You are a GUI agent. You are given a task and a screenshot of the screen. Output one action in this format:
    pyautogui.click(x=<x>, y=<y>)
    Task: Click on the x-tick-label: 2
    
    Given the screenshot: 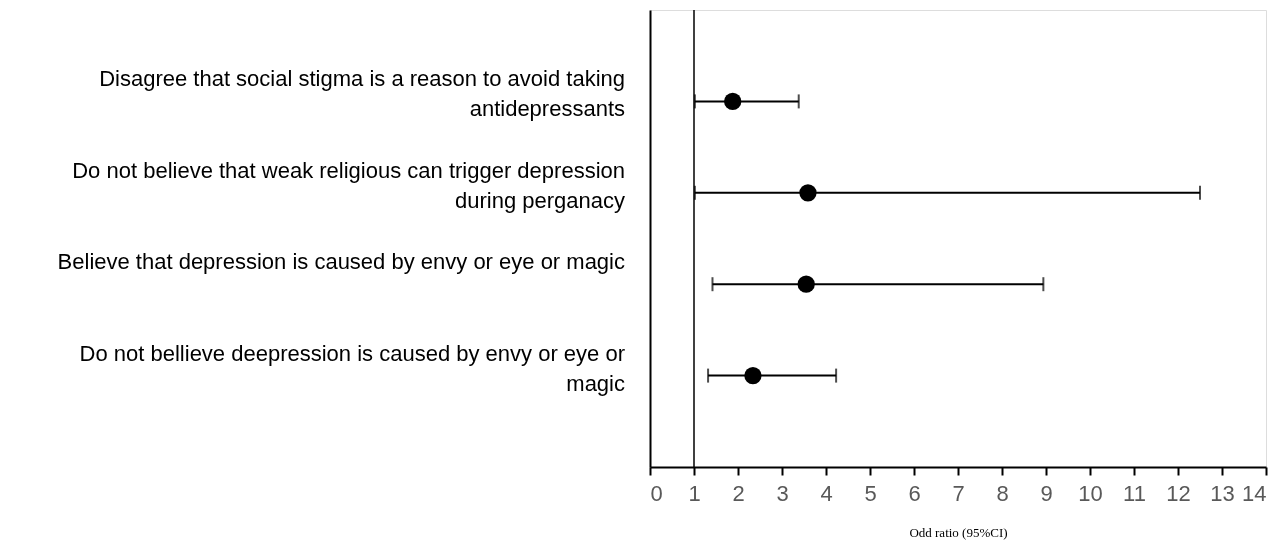 What is the action you would take?
    pyautogui.click(x=738, y=493)
    